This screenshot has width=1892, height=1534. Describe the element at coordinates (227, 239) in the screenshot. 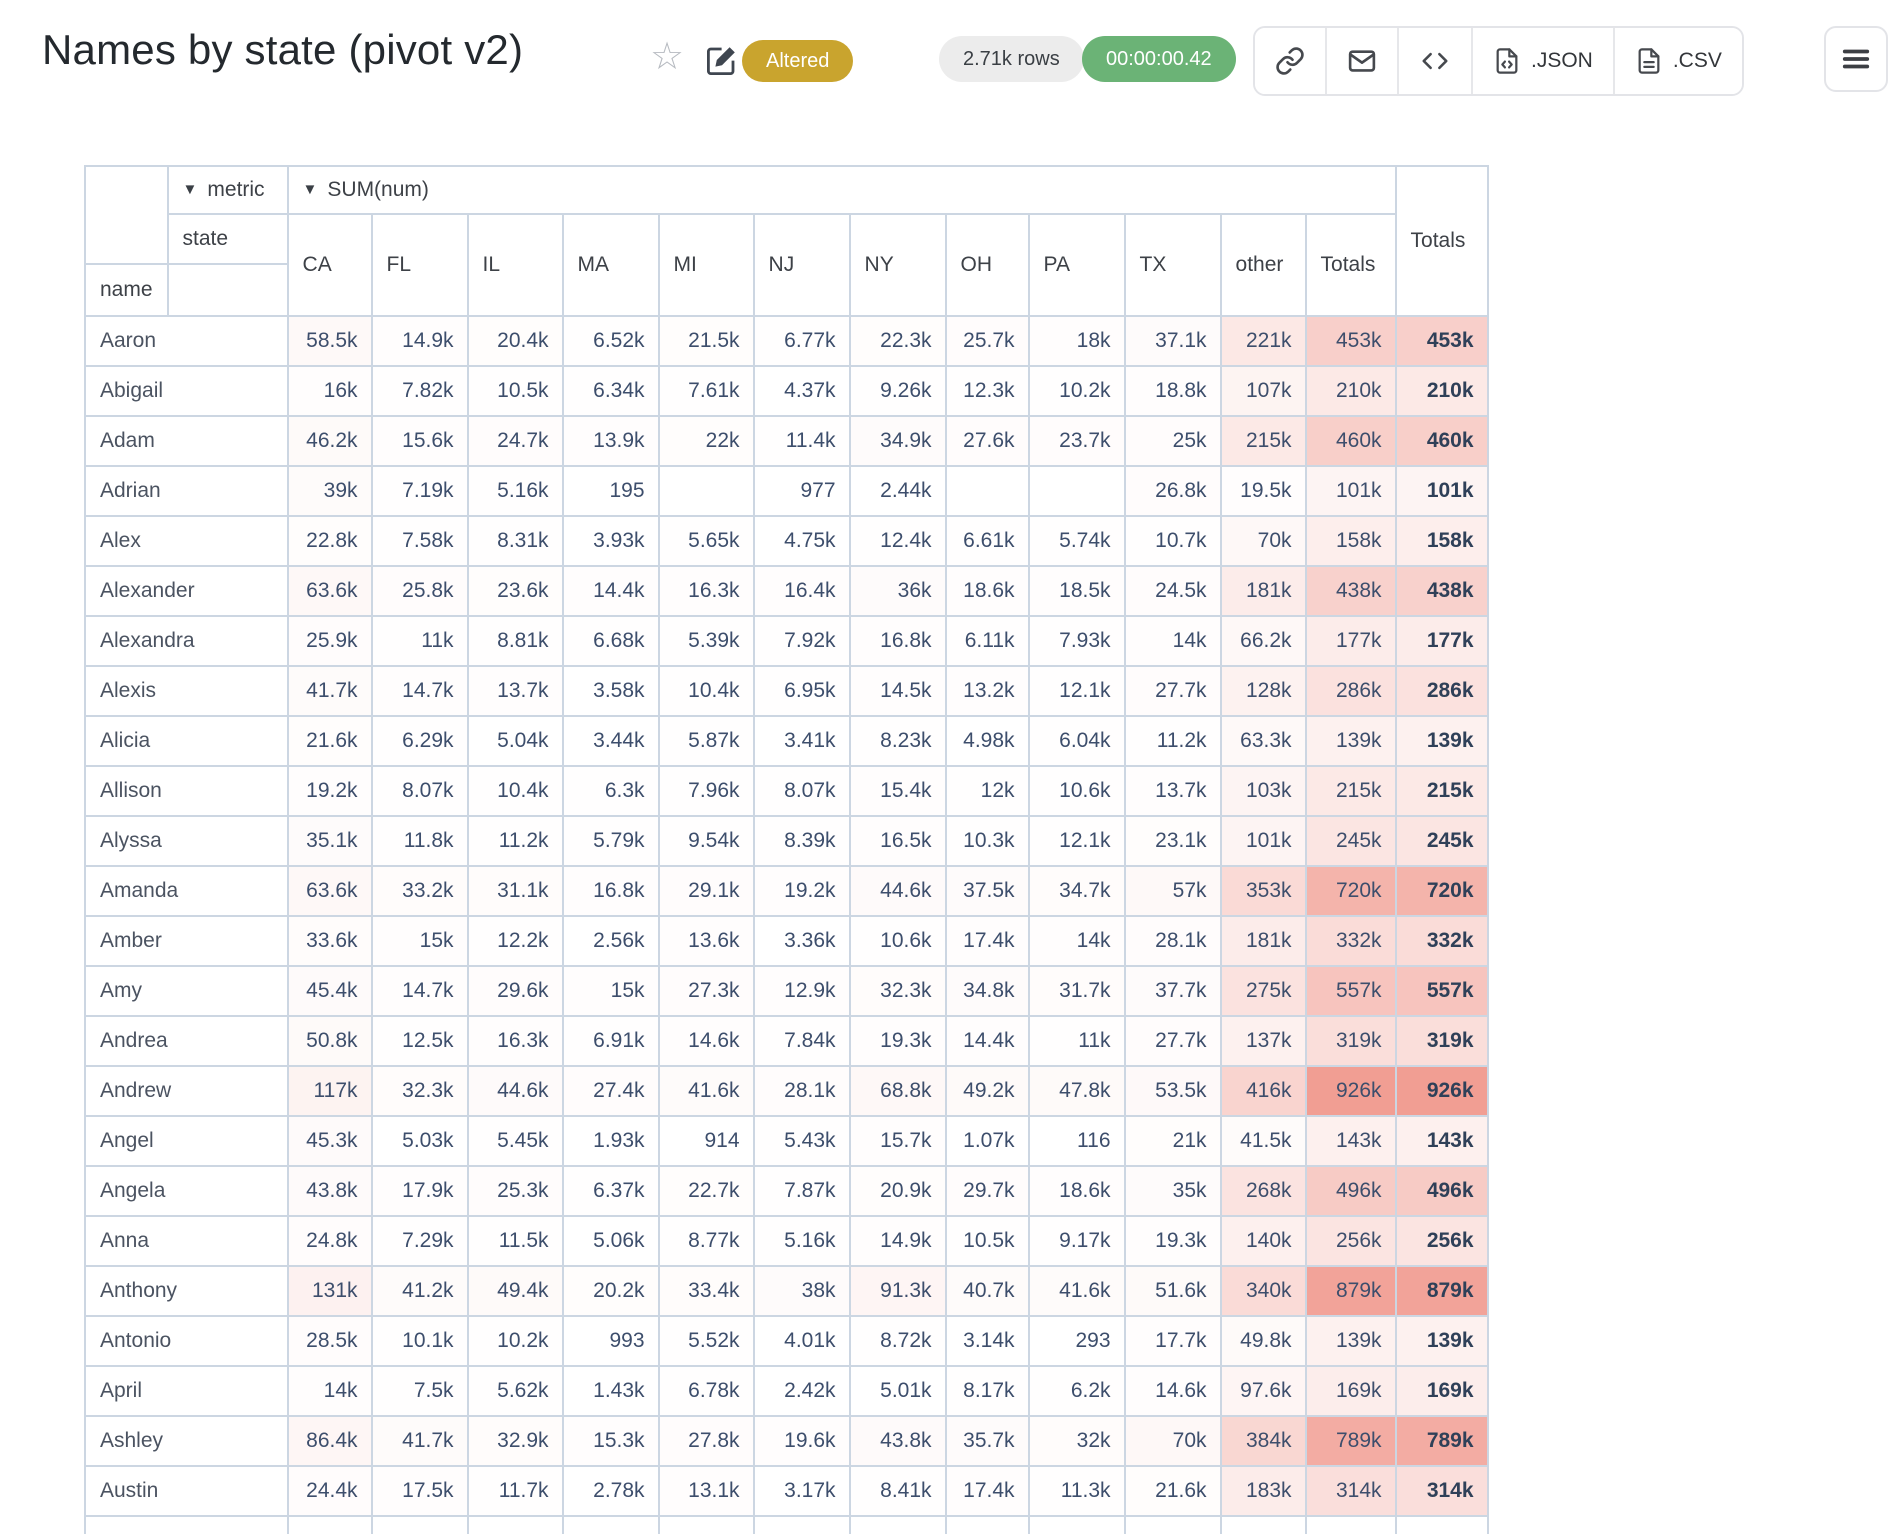

I see `state-label: state` at that location.